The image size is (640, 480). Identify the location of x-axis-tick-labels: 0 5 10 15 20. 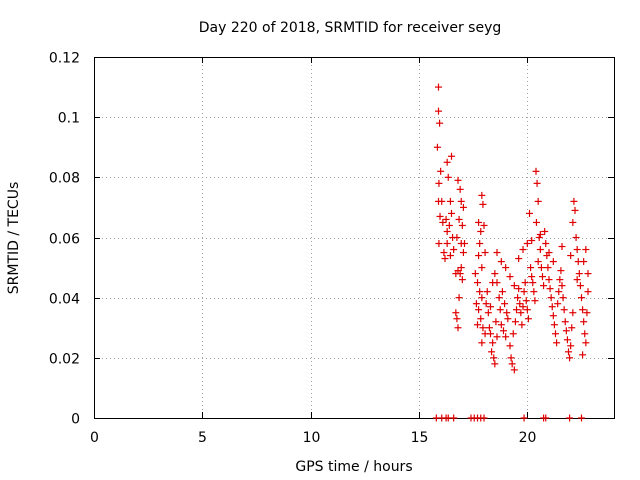
(313, 438).